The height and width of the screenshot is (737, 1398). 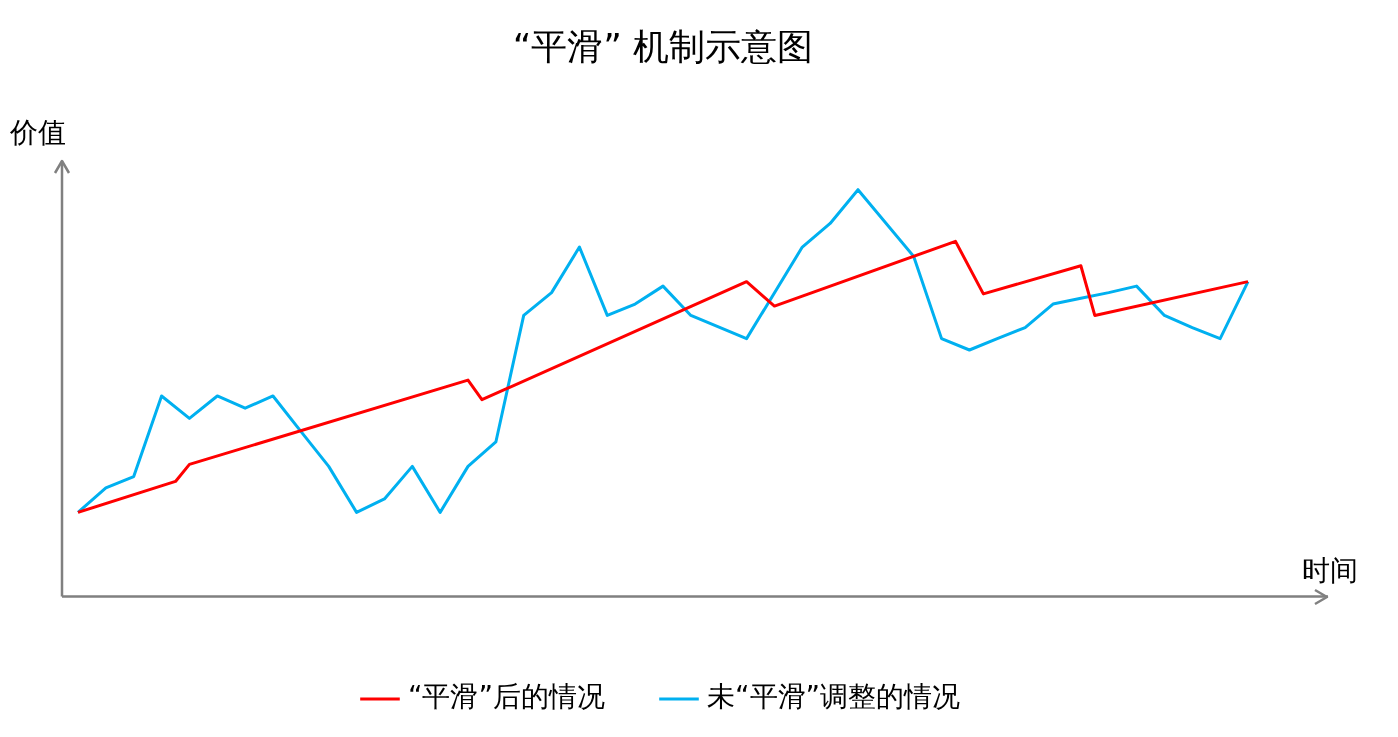 What do you see at coordinates (834, 697) in the screenshot?
I see `legend-label: 未“平滑”调整的情况` at bounding box center [834, 697].